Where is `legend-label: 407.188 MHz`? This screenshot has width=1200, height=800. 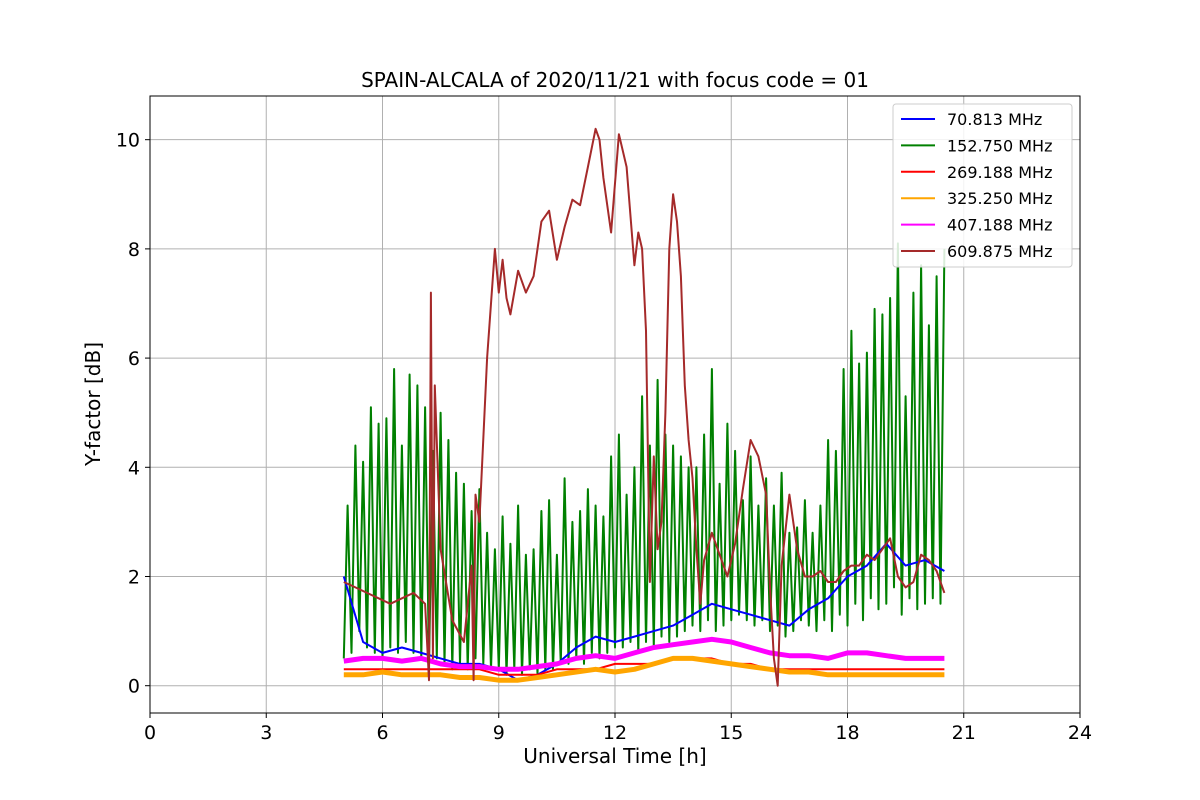
legend-label: 407.188 MHz is located at coordinates (999, 225).